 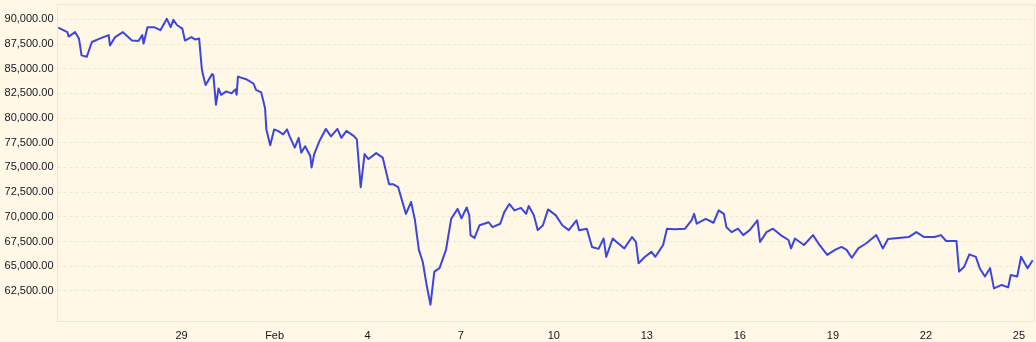 What do you see at coordinates (29, 166) in the screenshot?
I see `y-tick-label: 75,000.00` at bounding box center [29, 166].